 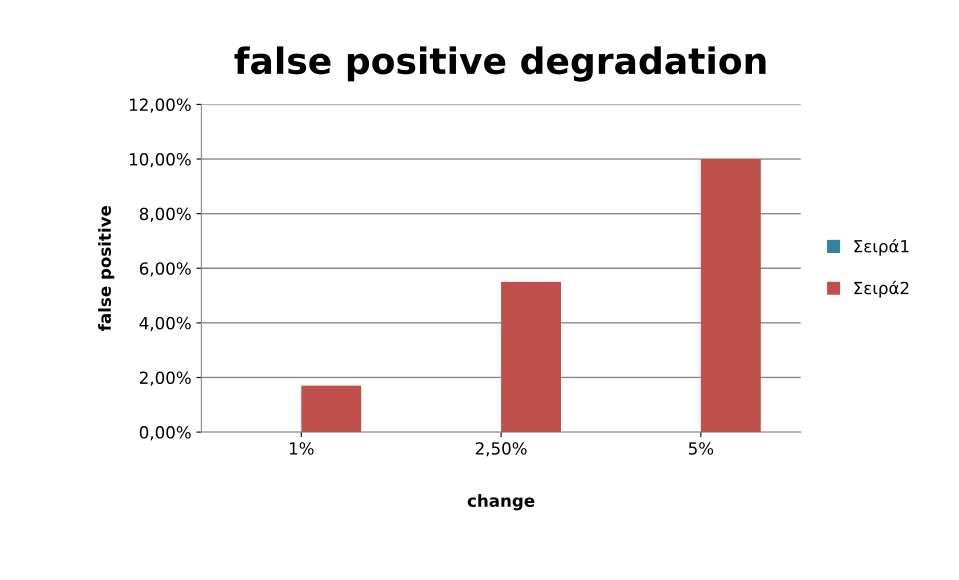 I want to click on x-tick-label: 5%, so click(x=701, y=448).